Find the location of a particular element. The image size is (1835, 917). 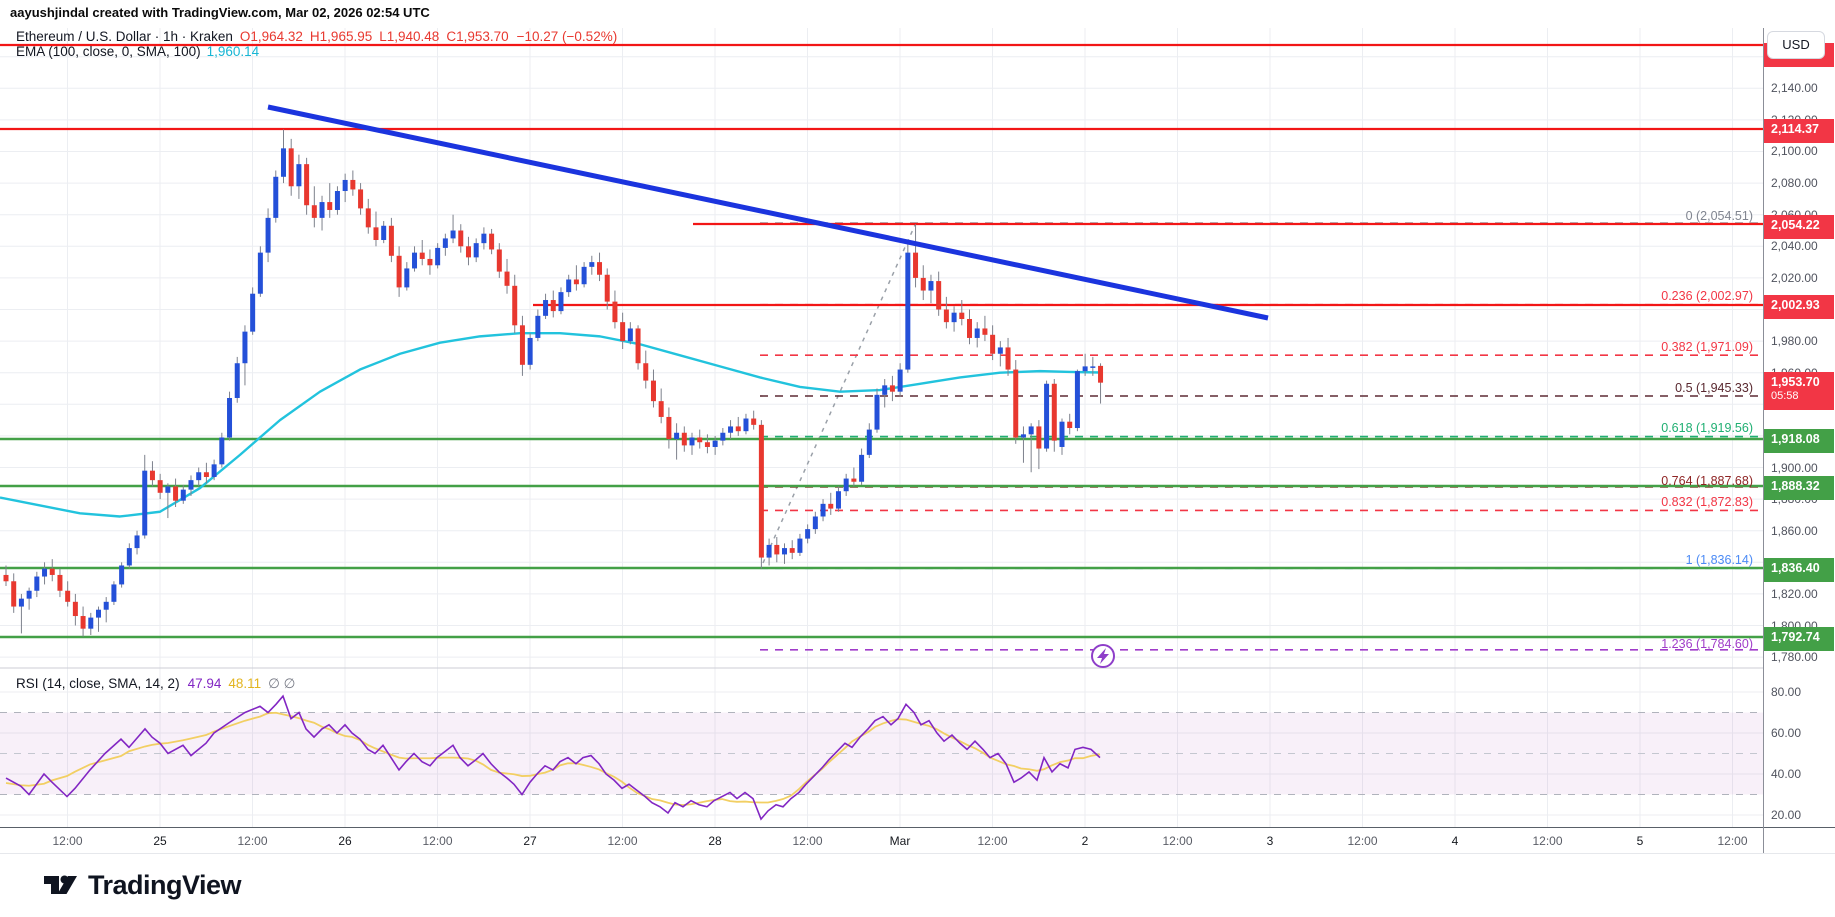

rsi-line is located at coordinates (553, 757).